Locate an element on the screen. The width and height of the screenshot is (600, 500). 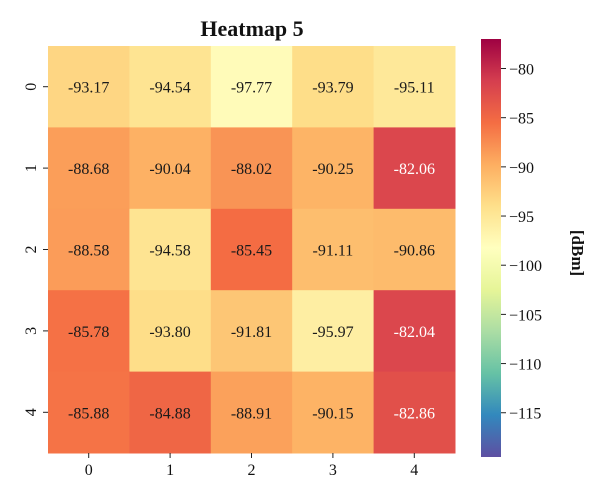
cell-value-label: -94.54 is located at coordinates (169, 88).